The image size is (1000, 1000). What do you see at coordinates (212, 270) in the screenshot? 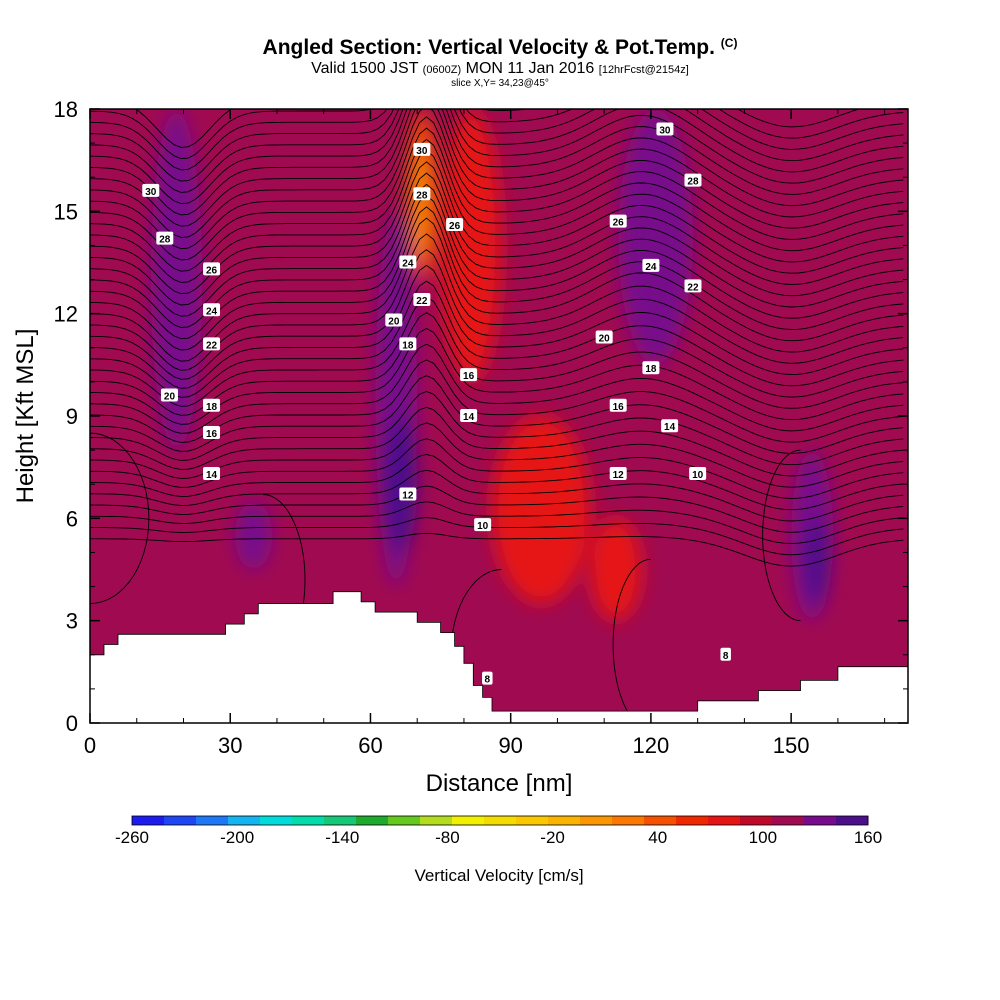
I see `svg-text: 26` at bounding box center [212, 270].